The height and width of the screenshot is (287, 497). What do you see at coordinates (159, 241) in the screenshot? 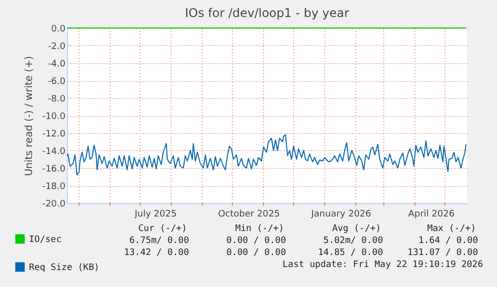
I see `text: 6.75m/ 0.00` at bounding box center [159, 241].